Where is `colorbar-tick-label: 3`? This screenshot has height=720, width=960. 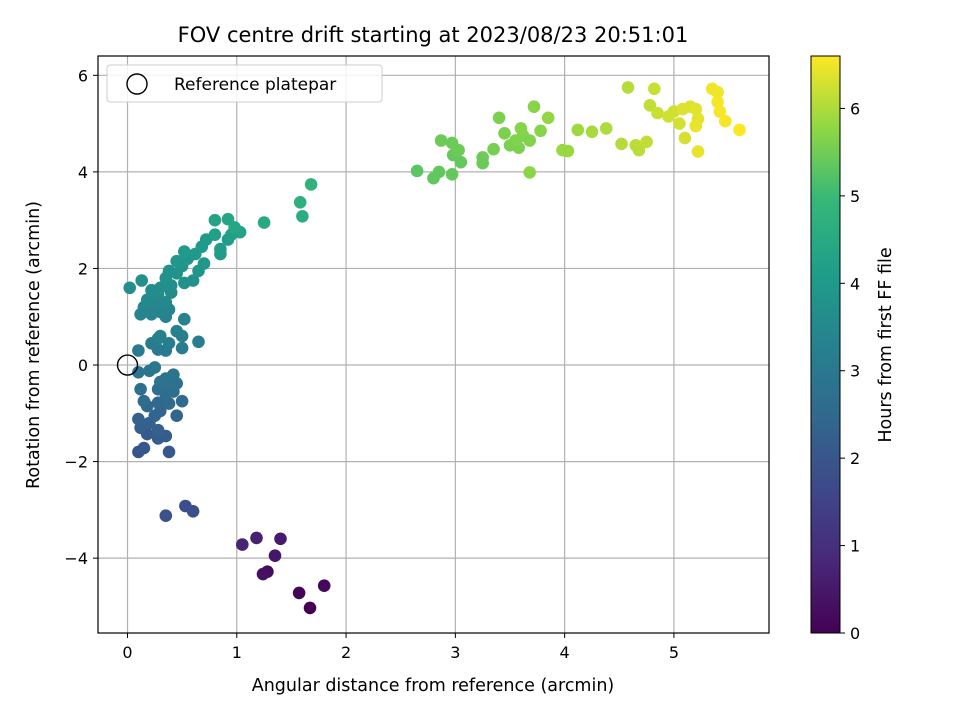 colorbar-tick-label: 3 is located at coordinates (855, 371).